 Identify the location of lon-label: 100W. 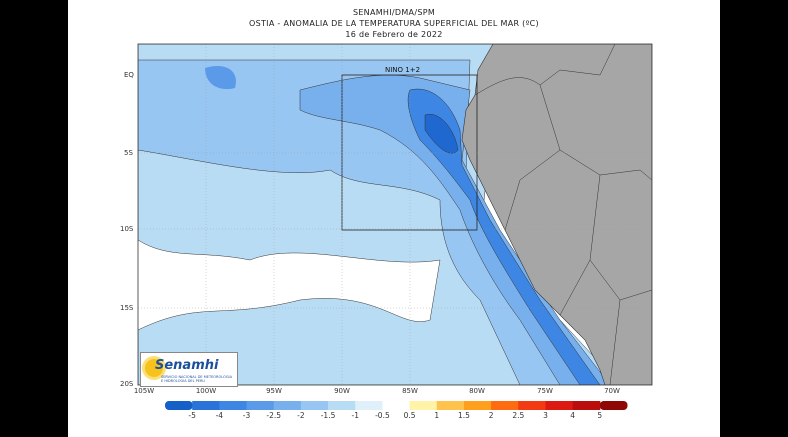
(206, 391).